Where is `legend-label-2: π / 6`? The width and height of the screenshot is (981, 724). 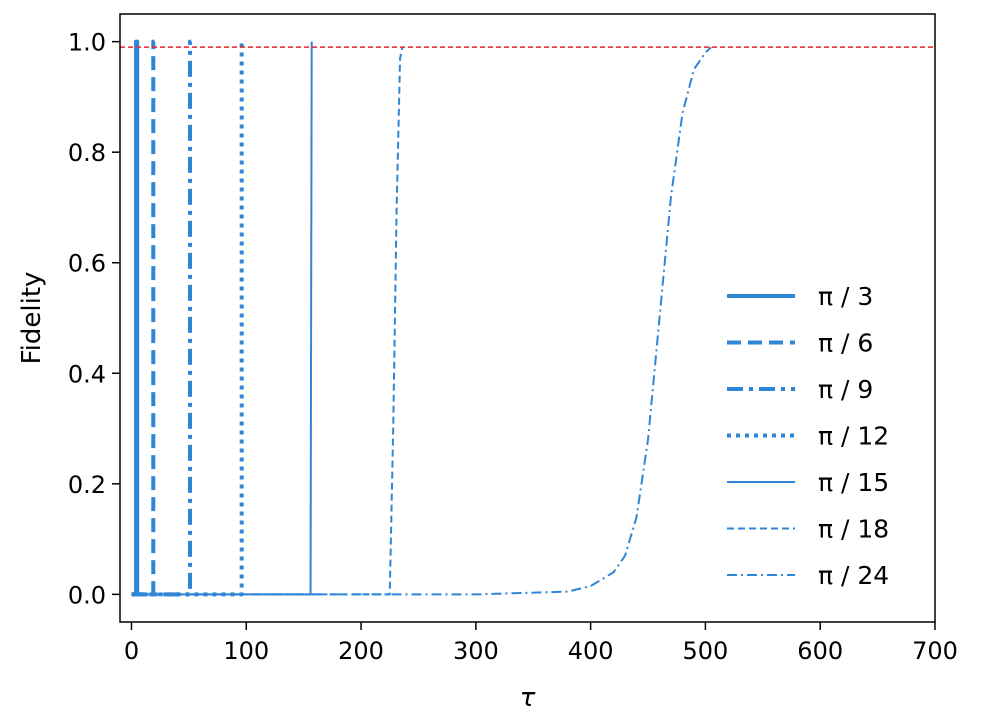
legend-label-2: π / 6 is located at coordinates (845, 343).